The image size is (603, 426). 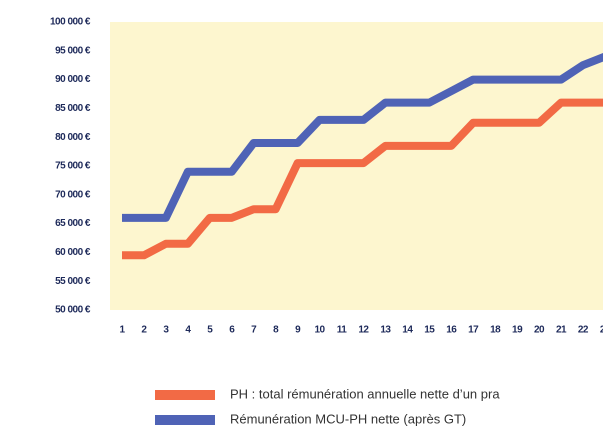 I want to click on x-tick-label: 2, so click(x=144, y=330).